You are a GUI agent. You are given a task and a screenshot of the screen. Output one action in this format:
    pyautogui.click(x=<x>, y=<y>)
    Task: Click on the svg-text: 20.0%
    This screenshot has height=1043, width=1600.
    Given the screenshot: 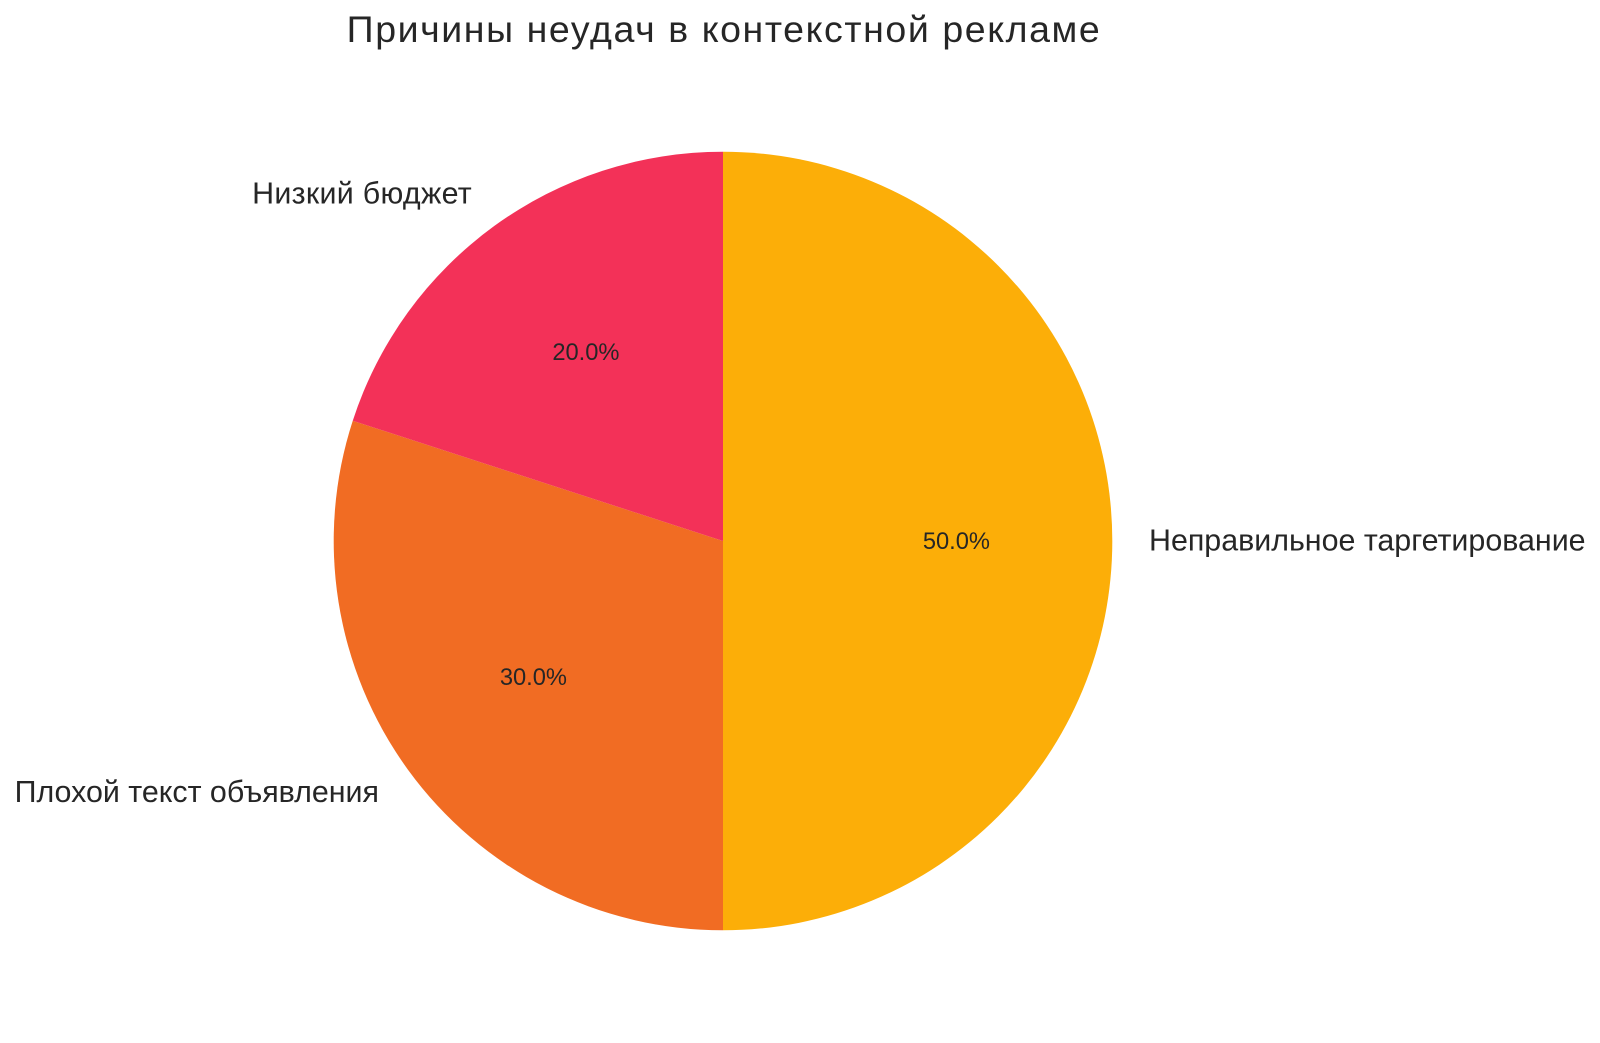 What is the action you would take?
    pyautogui.click(x=585, y=353)
    